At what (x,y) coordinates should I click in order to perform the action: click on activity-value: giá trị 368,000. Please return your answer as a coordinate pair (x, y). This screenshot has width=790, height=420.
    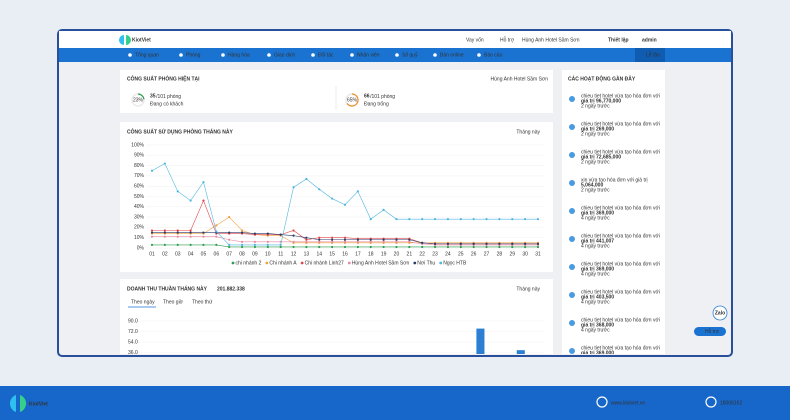
    Looking at the image, I should click on (597, 325).